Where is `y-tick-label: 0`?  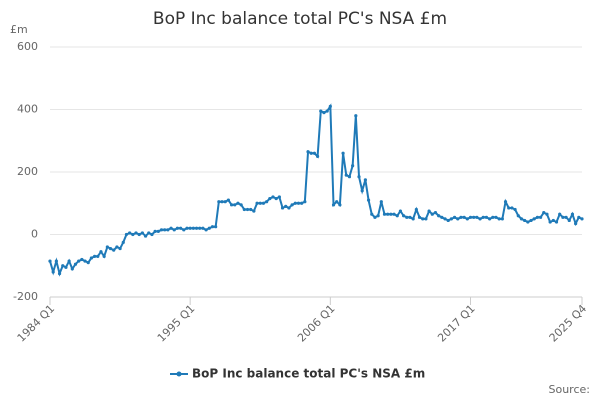 y-tick-label: 0 is located at coordinates (34, 234).